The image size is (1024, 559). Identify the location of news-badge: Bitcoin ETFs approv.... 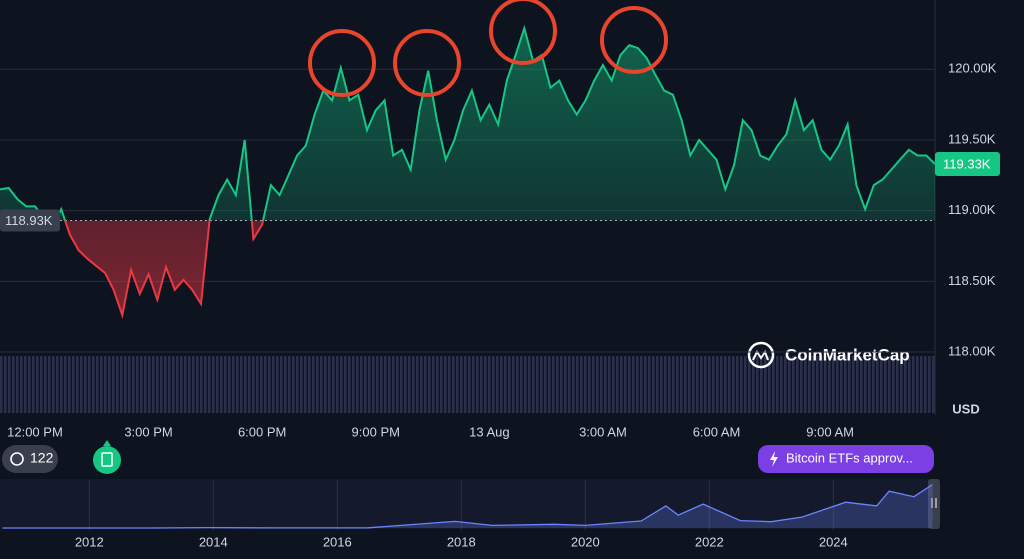
(846, 459).